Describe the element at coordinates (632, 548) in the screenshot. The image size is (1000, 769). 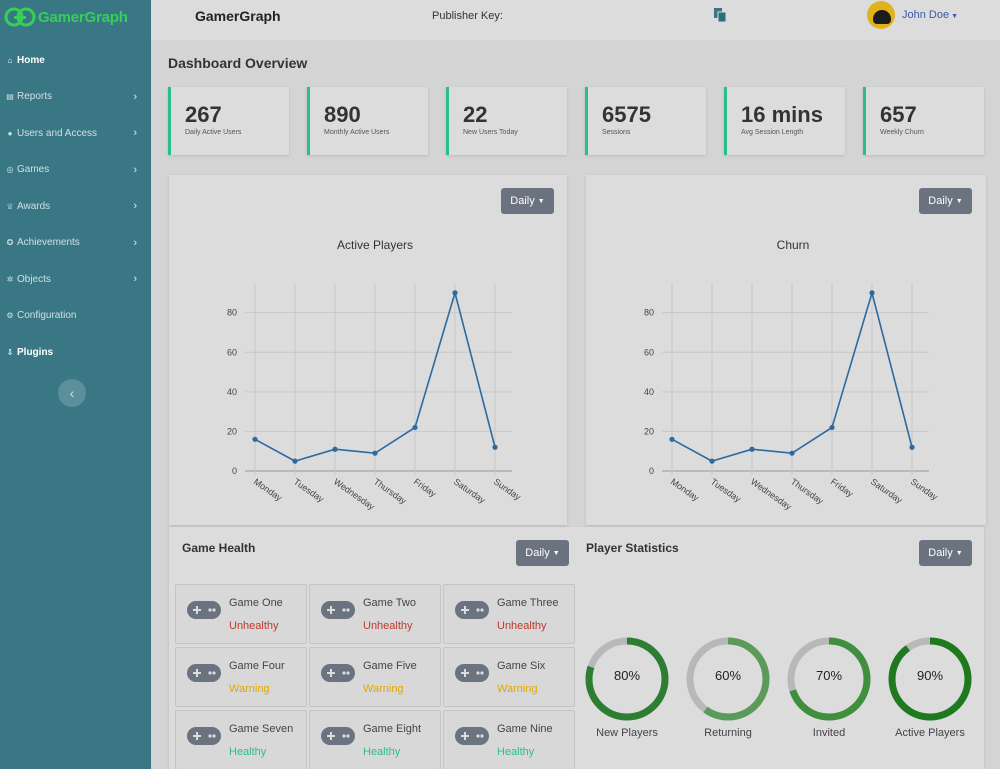
I see `player-statistics-title: Player Statistics` at that location.